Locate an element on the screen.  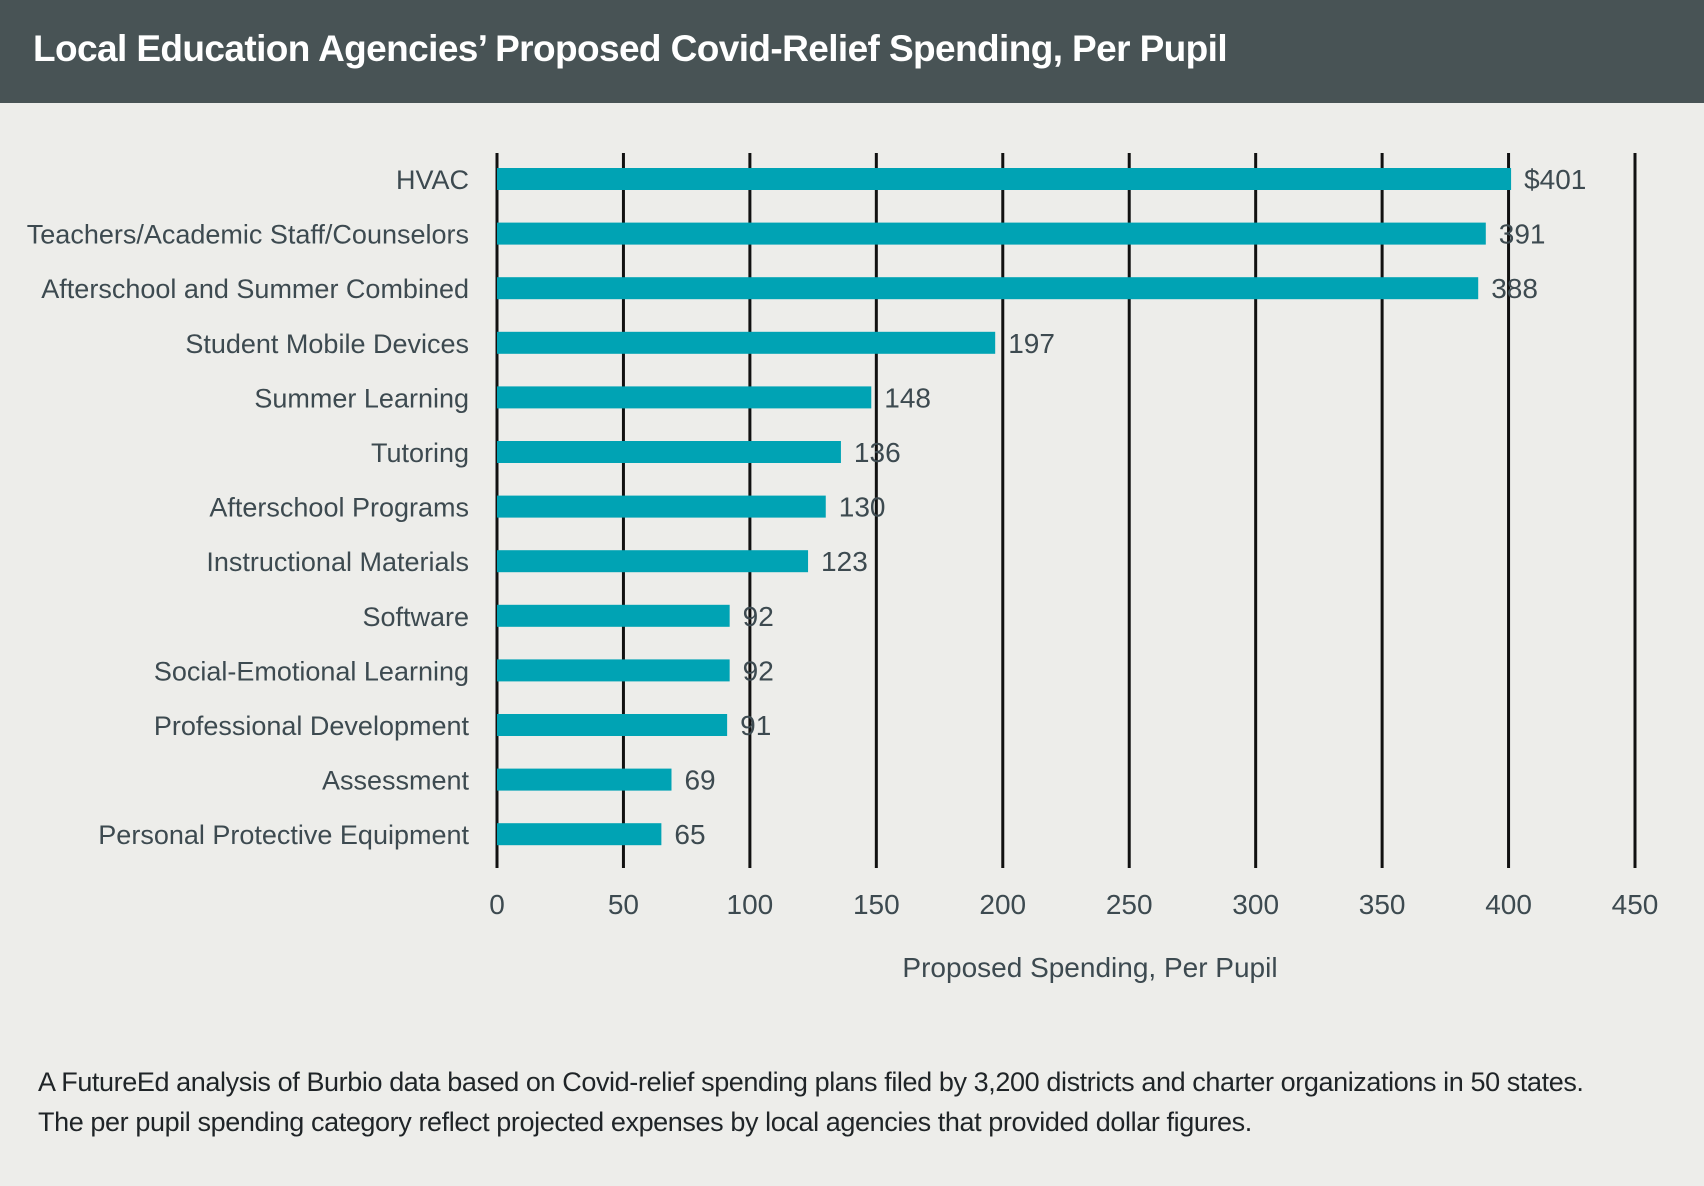
category-label-2: Afterschool and Summer Combined is located at coordinates (255, 289).